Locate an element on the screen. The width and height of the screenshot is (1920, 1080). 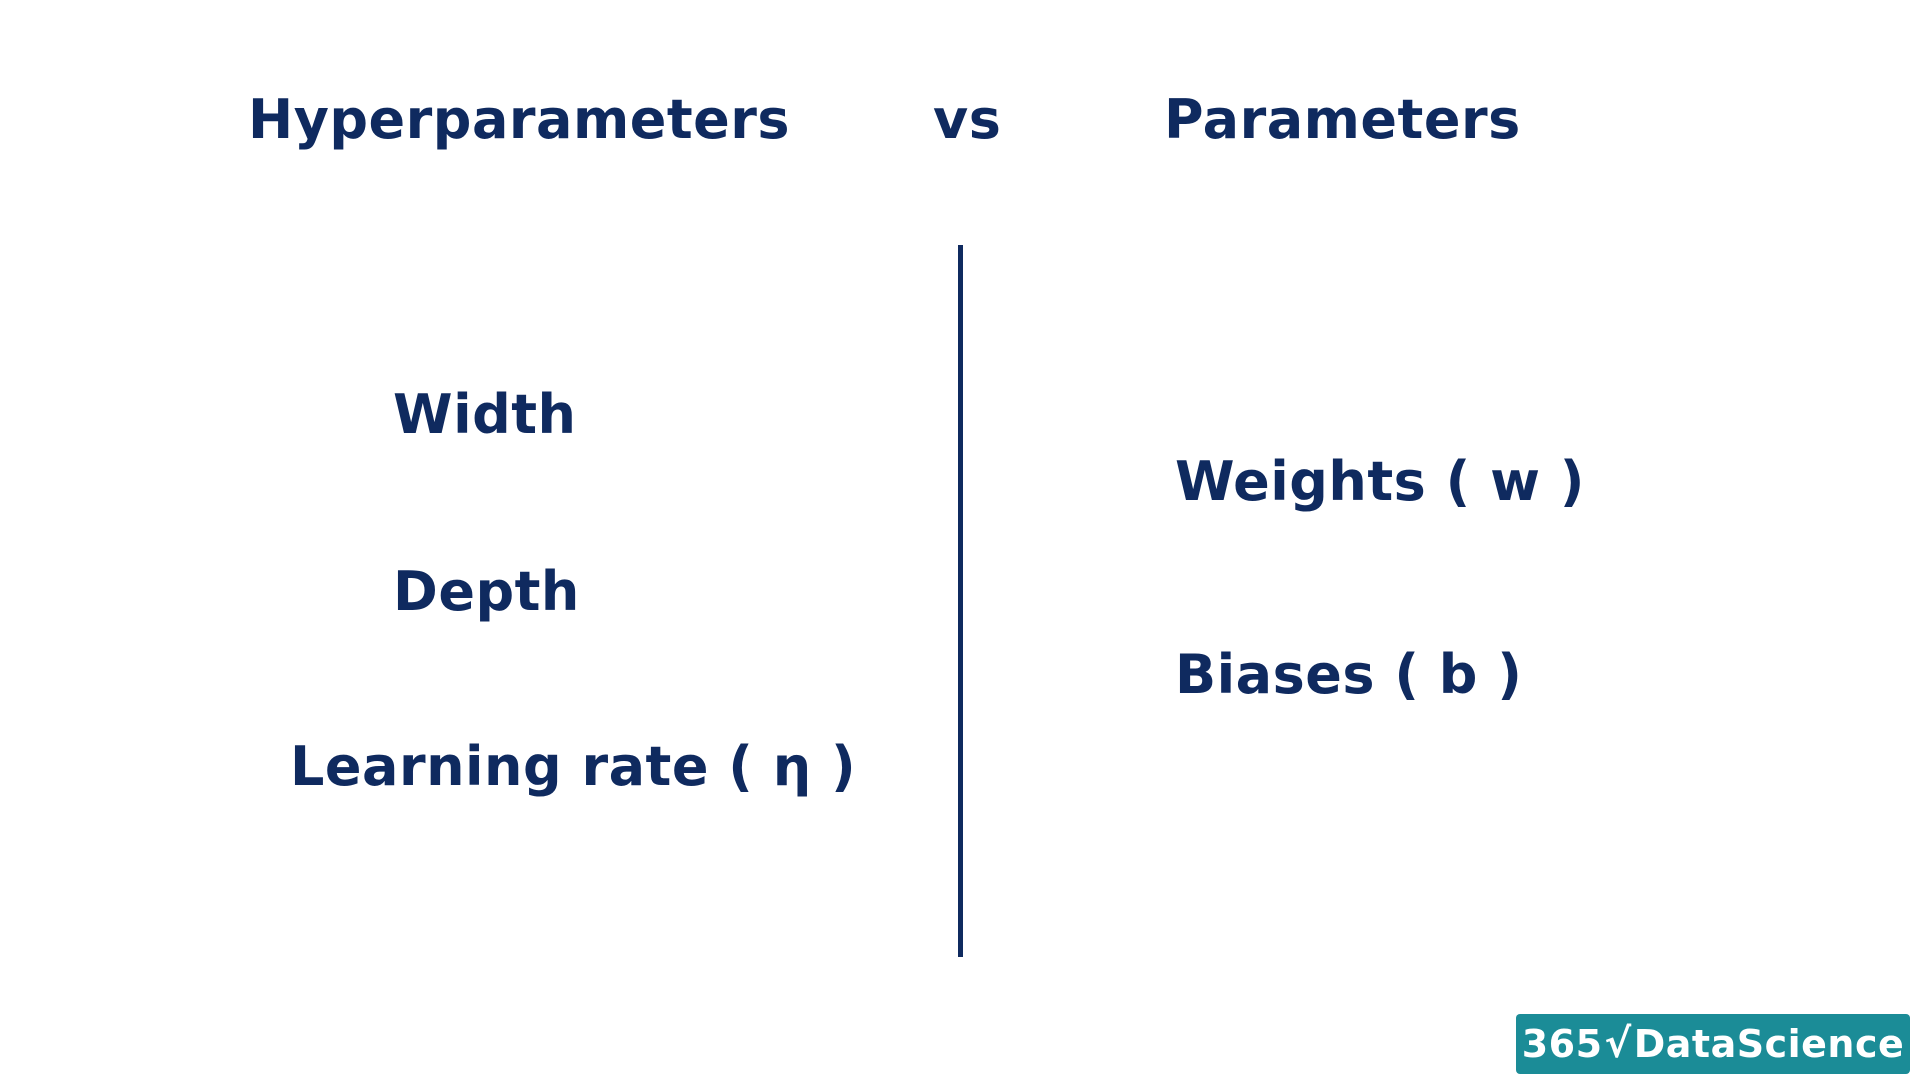
hyperparameters-heading: Hyperparameters is located at coordinates (519, 119).